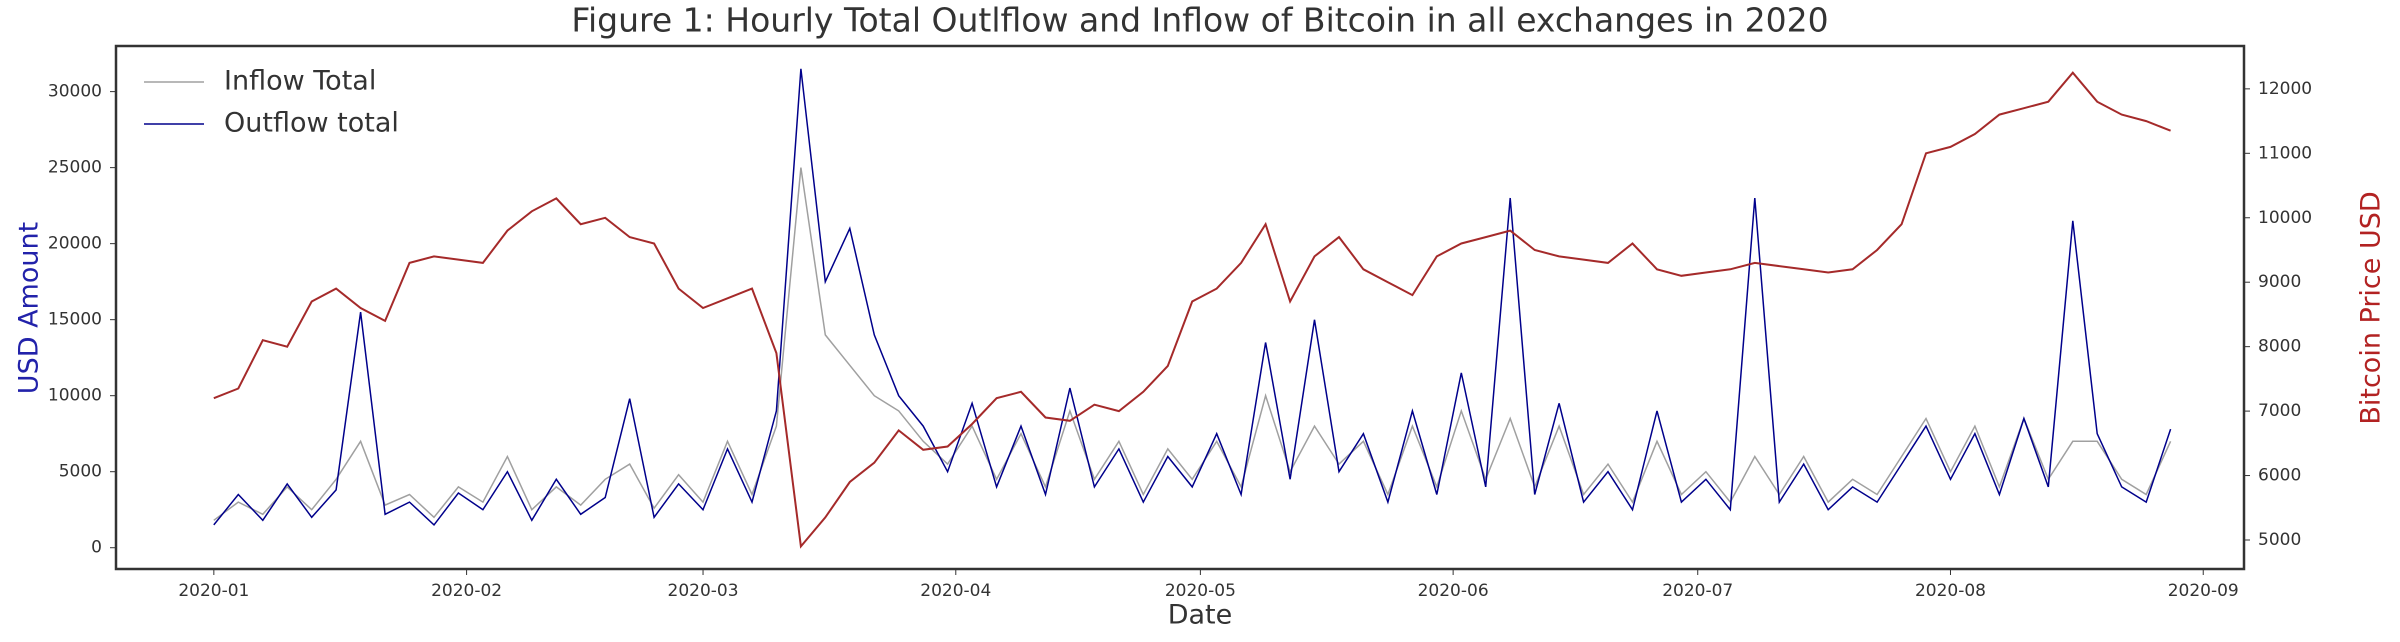 This screenshot has height=642, width=2400. What do you see at coordinates (2279, 282) in the screenshot?
I see `y2-tick-label: 9000` at bounding box center [2279, 282].